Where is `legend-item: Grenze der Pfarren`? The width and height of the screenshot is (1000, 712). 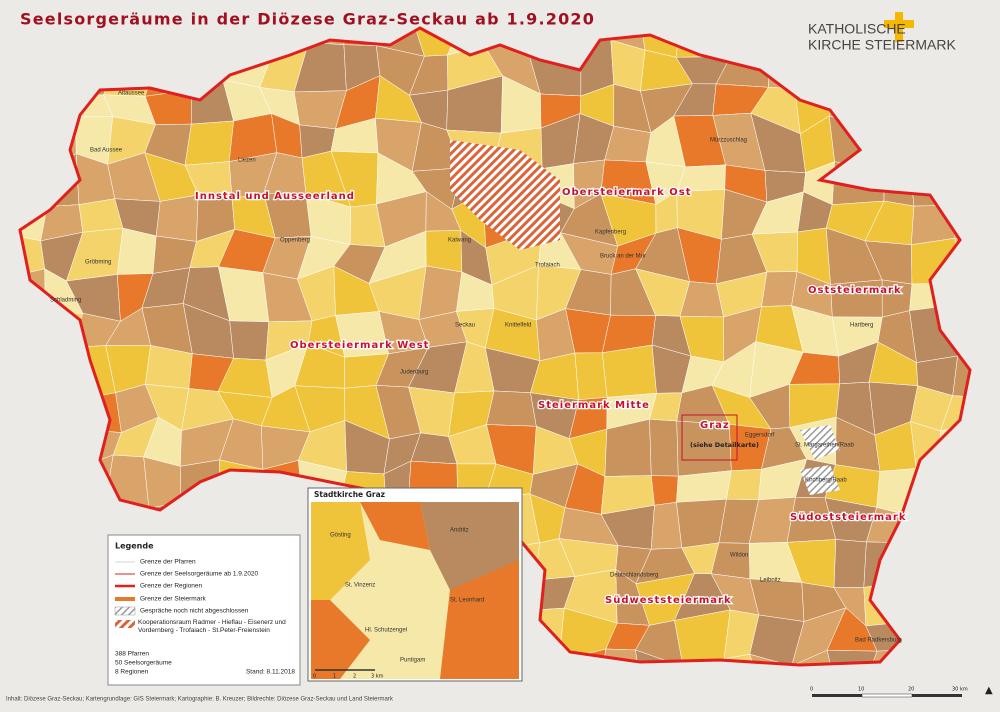
legend-item: Grenze der Pfarren is located at coordinates (168, 562).